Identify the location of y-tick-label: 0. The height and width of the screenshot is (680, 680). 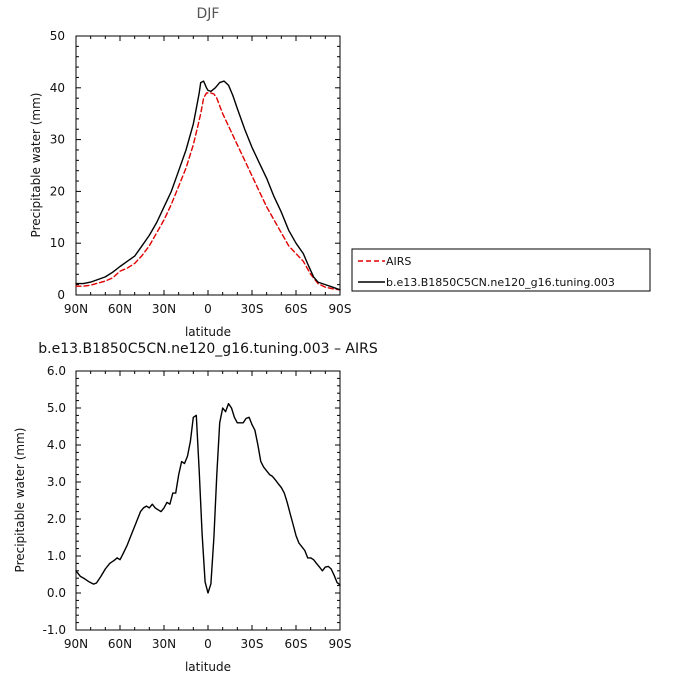
(61, 295).